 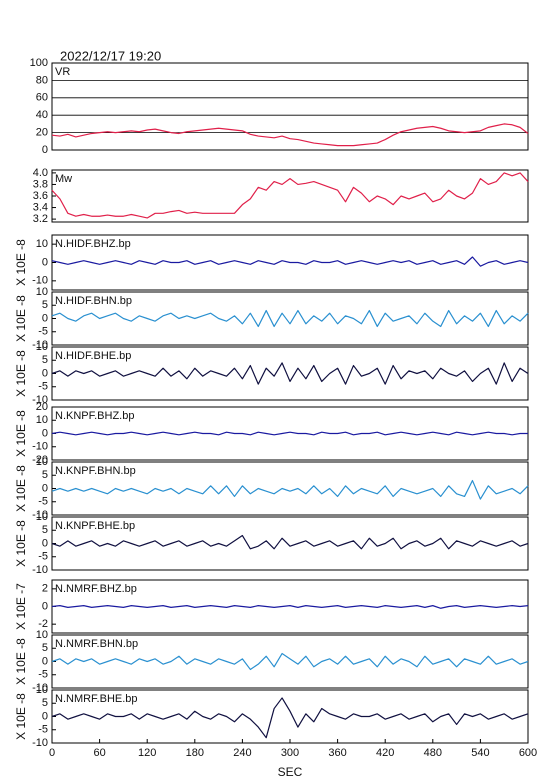 What do you see at coordinates (290, 753) in the screenshot?
I see `x-tick-label: 300` at bounding box center [290, 753].